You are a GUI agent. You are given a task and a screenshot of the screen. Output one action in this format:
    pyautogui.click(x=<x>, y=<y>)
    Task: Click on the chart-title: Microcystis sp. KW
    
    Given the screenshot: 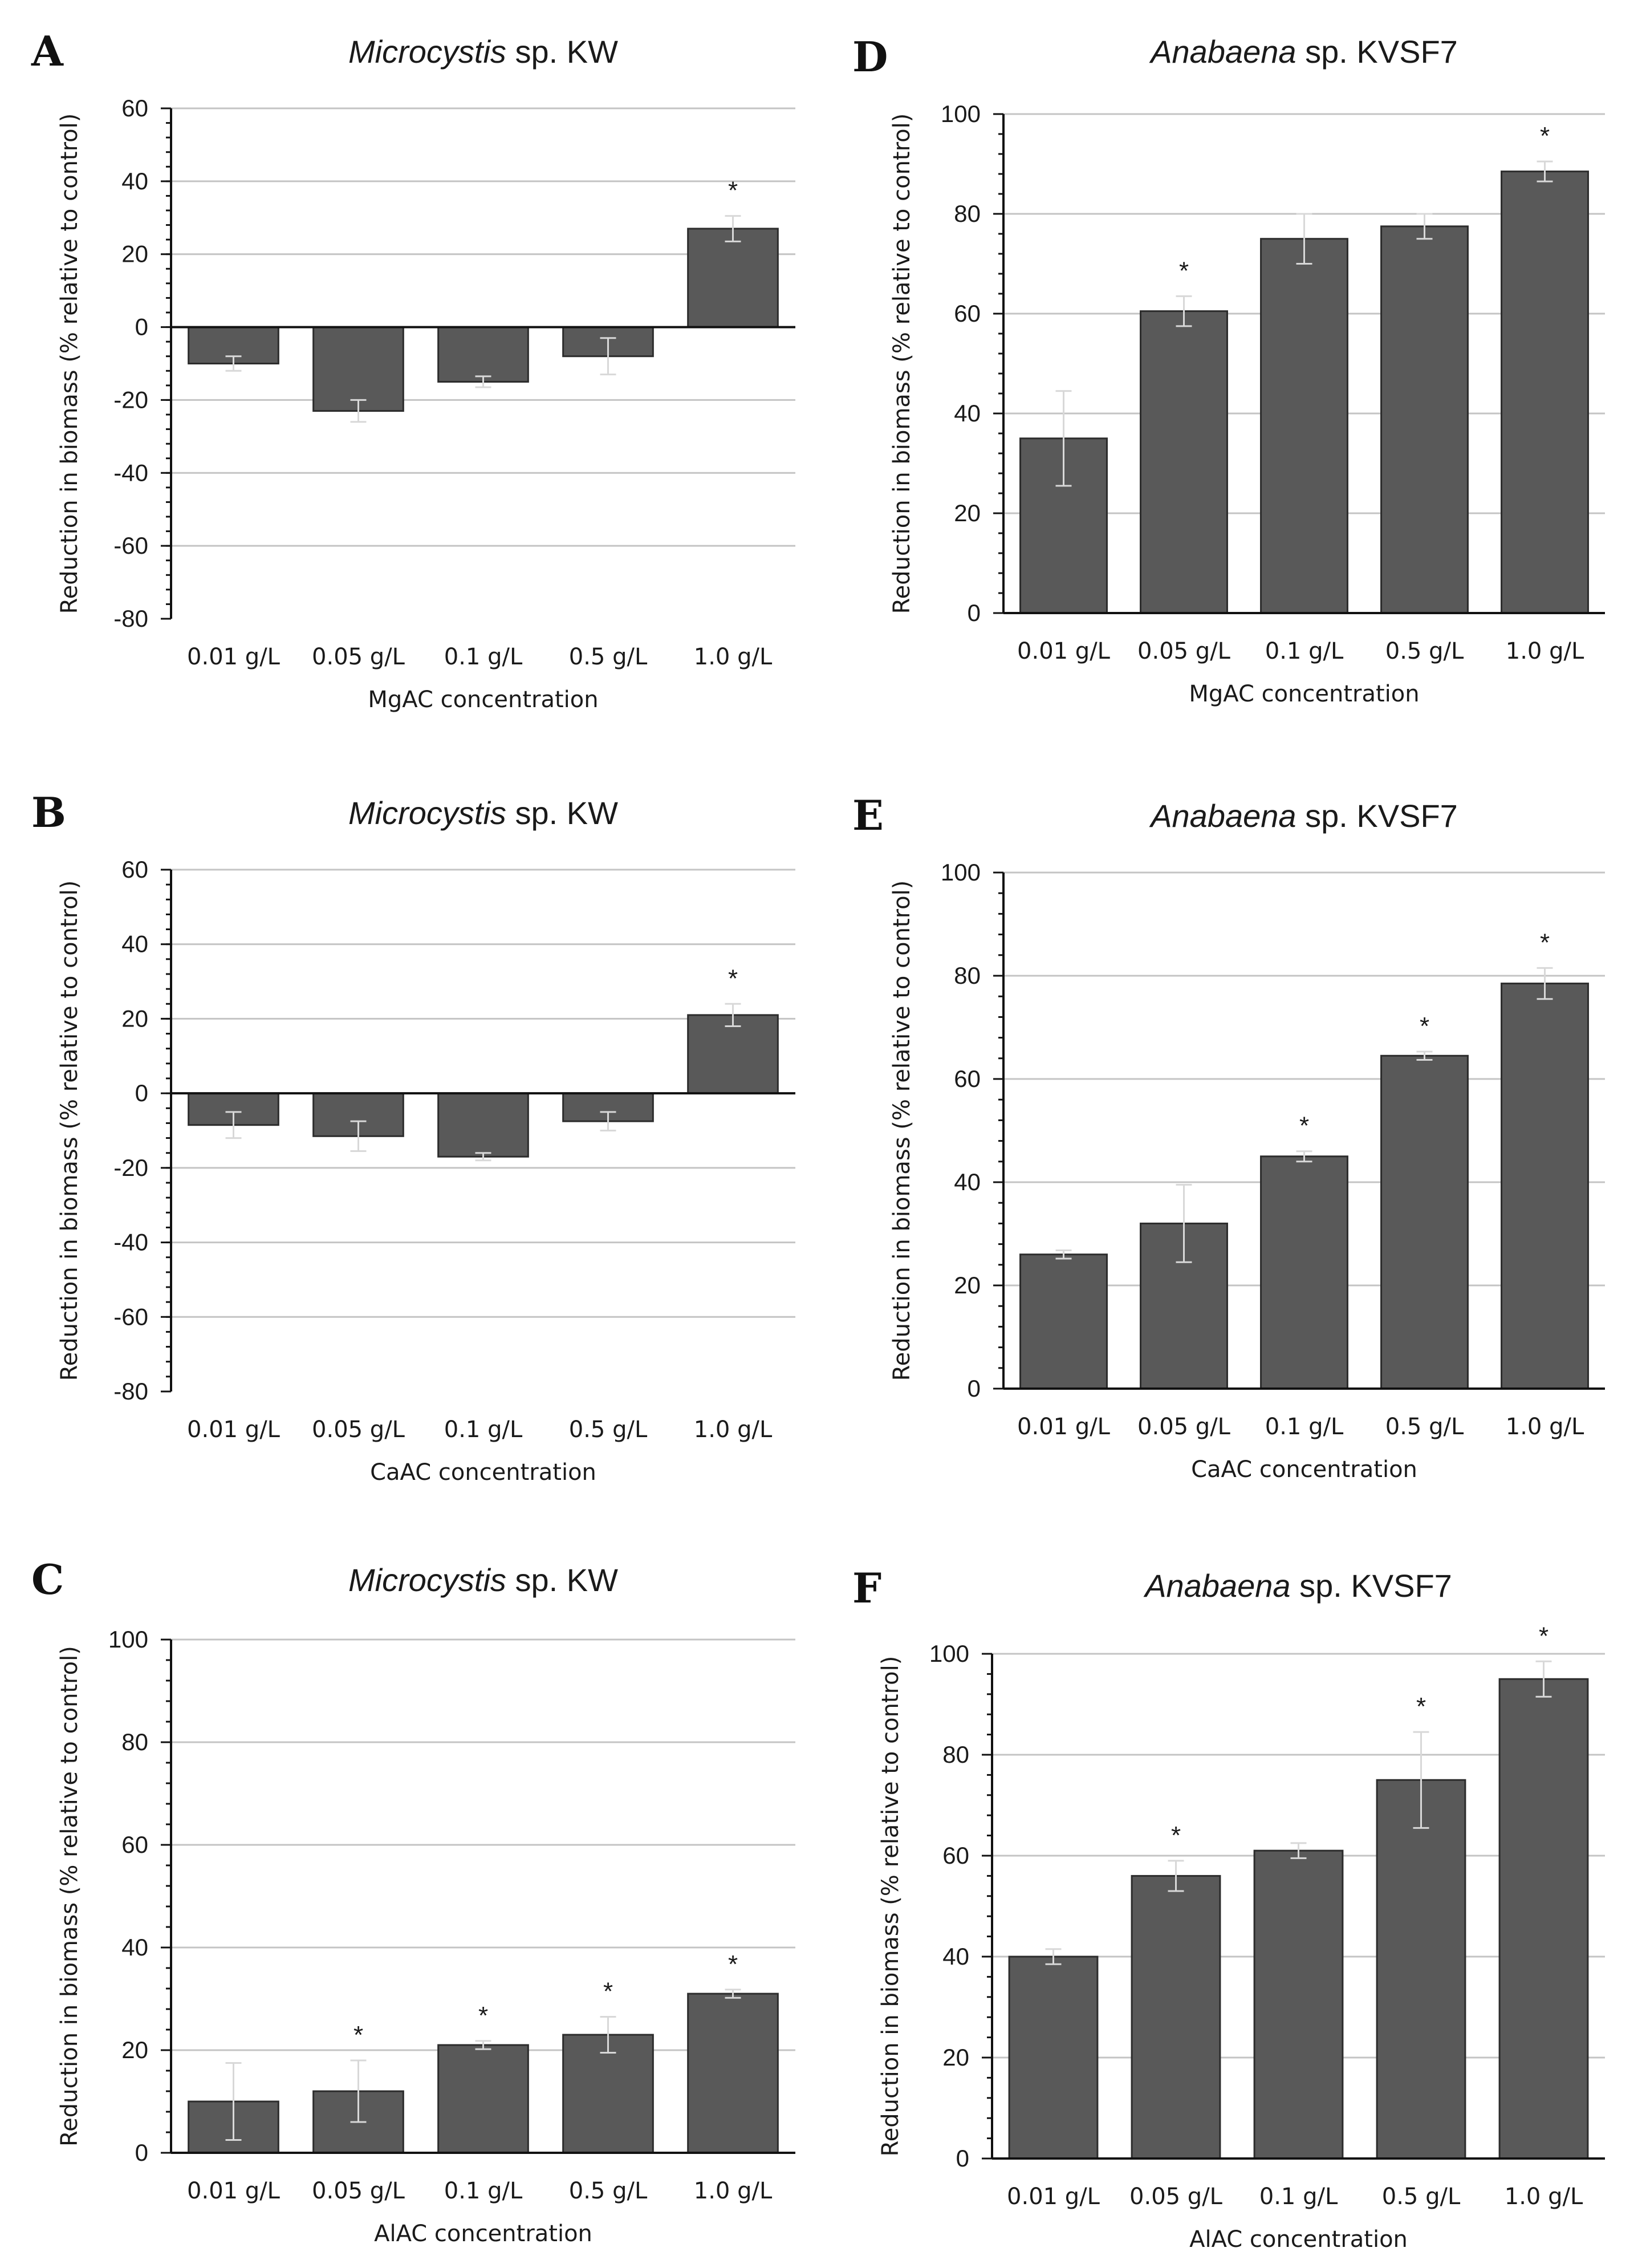 What is the action you would take?
    pyautogui.click(x=483, y=52)
    